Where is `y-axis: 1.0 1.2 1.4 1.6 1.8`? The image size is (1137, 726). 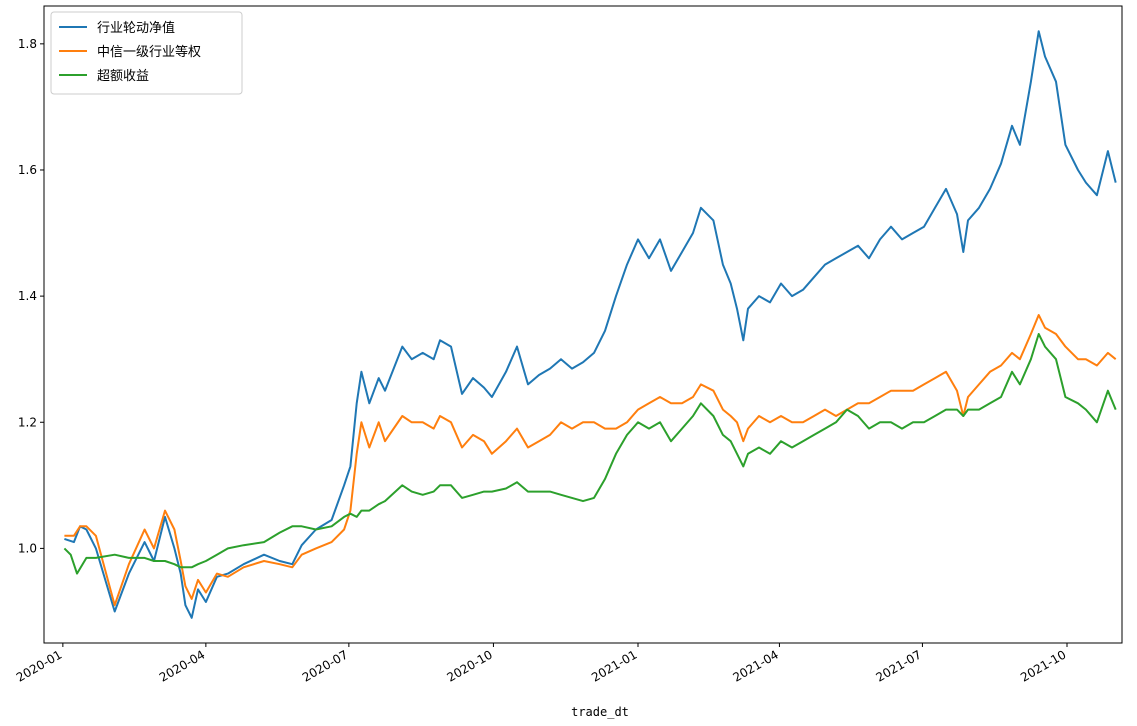 y-axis: 1.0 1.2 1.4 1.6 1.8 is located at coordinates (31, 296).